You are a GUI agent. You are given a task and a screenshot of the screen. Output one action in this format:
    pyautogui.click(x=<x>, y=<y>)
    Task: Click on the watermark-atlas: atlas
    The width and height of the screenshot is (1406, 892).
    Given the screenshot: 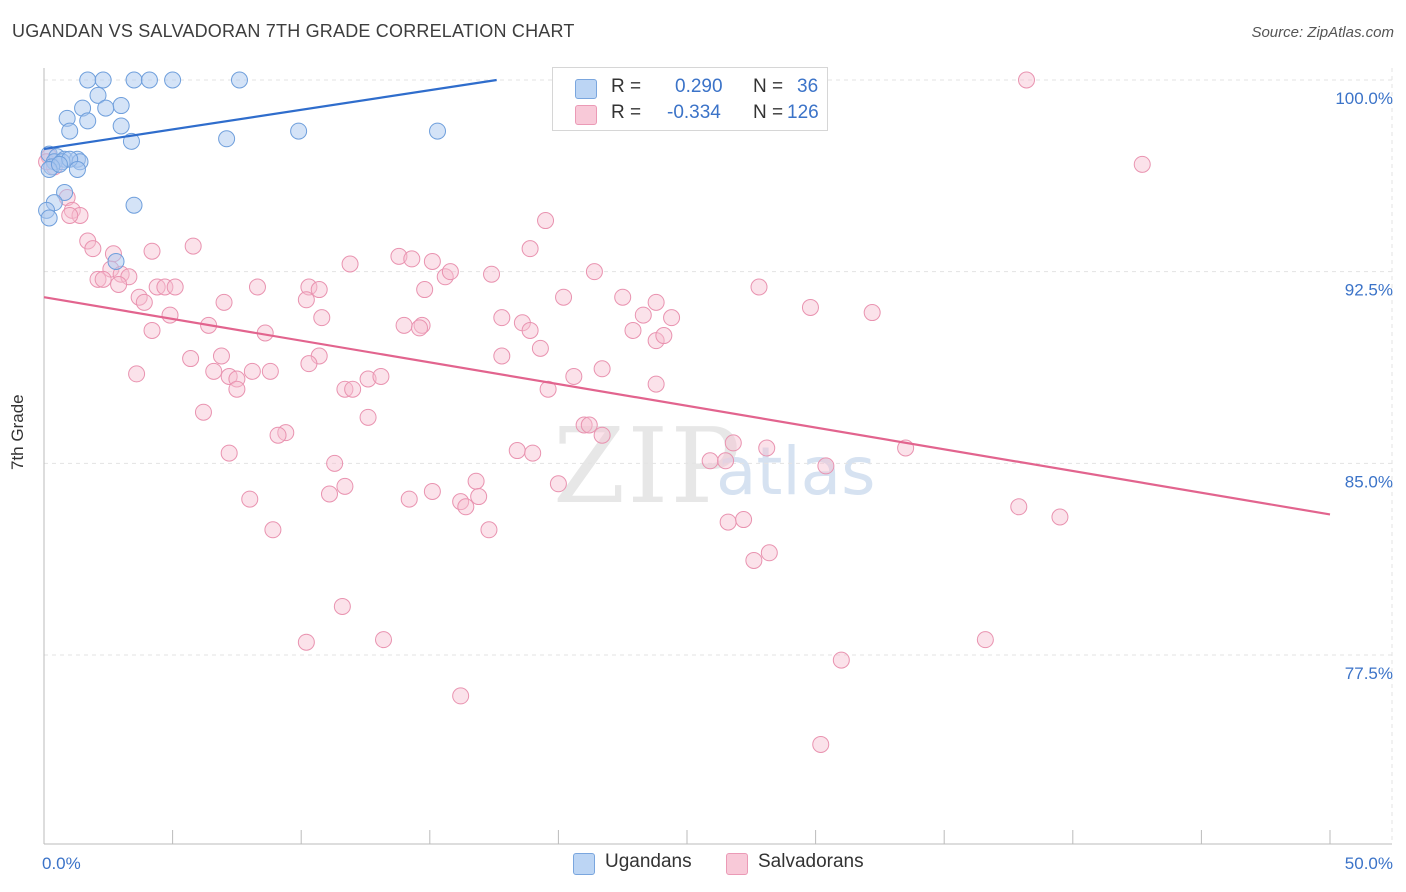 What is the action you would take?
    pyautogui.click(x=796, y=471)
    